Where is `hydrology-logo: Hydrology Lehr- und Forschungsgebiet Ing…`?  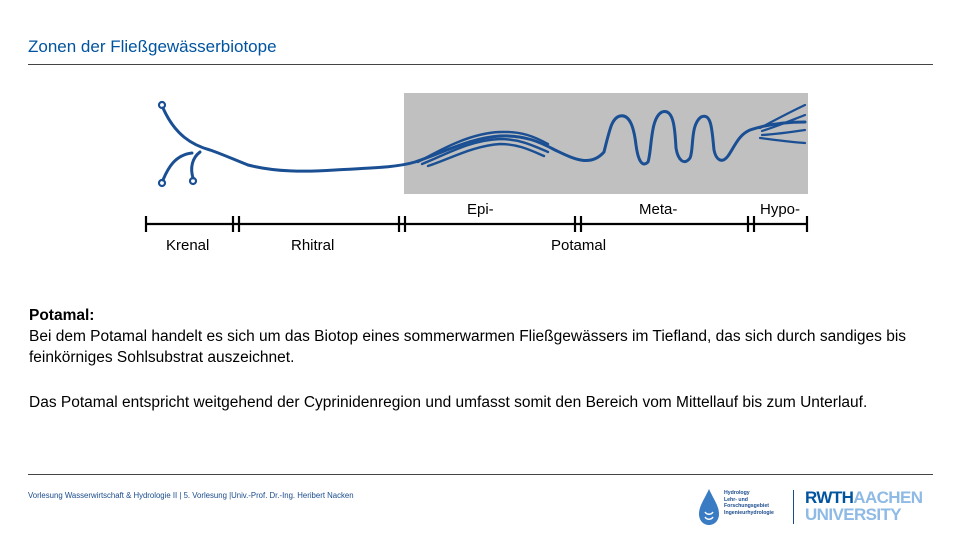 hydrology-logo: Hydrology Lehr- und Forschungsgebiet Ing… is located at coordinates (738, 508).